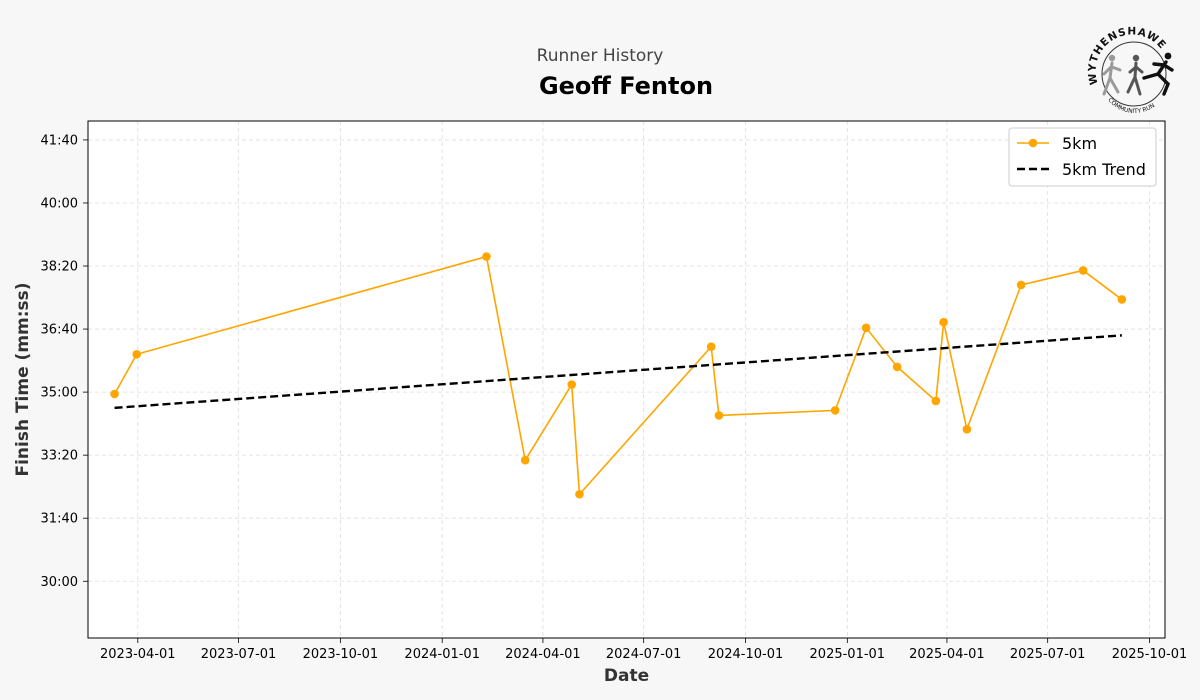 The width and height of the screenshot is (1200, 700). I want to click on trend-line, so click(618, 372).